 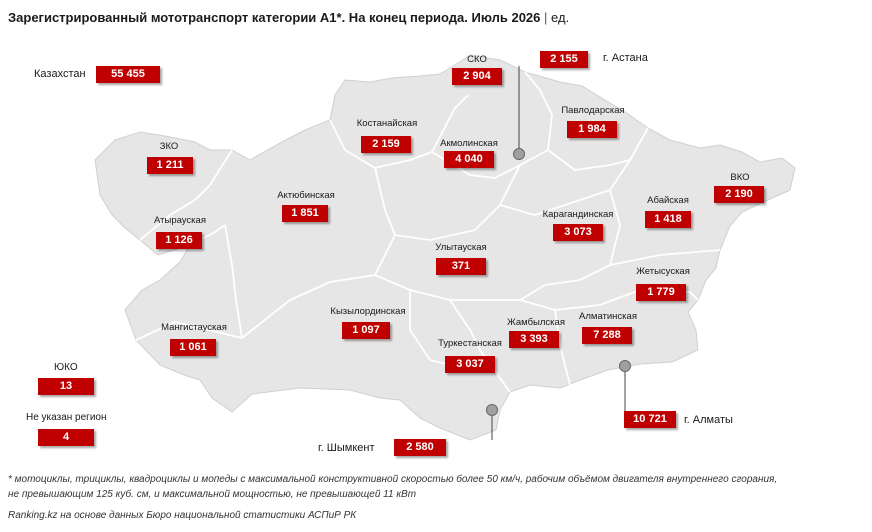 What do you see at coordinates (470, 343) in the screenshot?
I see `turkestan-label: Туркестанская` at bounding box center [470, 343].